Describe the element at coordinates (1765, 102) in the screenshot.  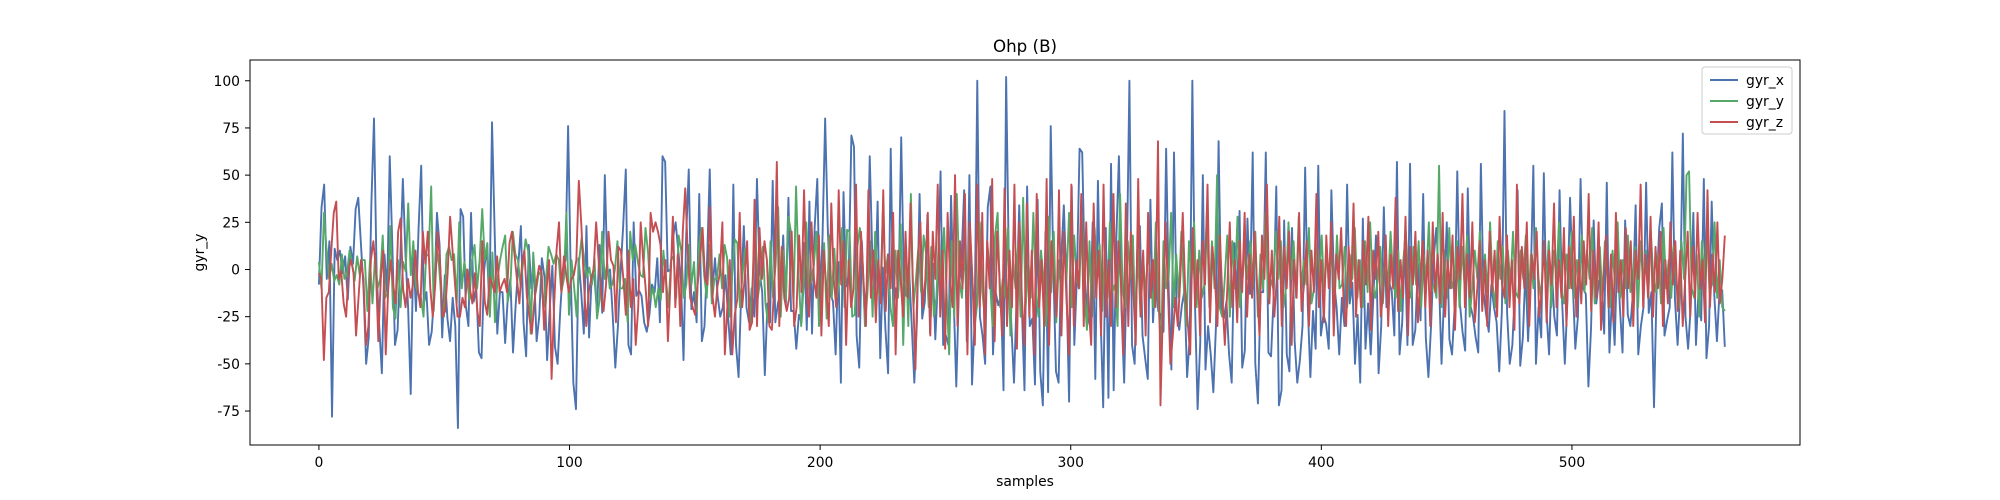
I see `legend-label-gyr_y: gyr_y` at that location.